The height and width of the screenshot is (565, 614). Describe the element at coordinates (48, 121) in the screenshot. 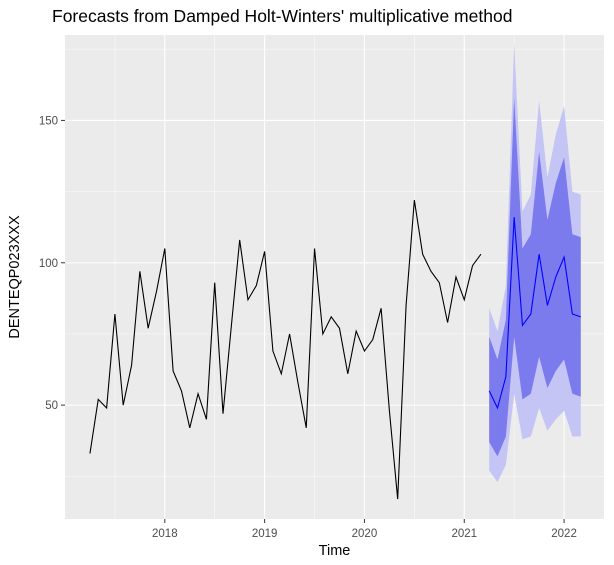

I see `y-tick-label: 150` at that location.